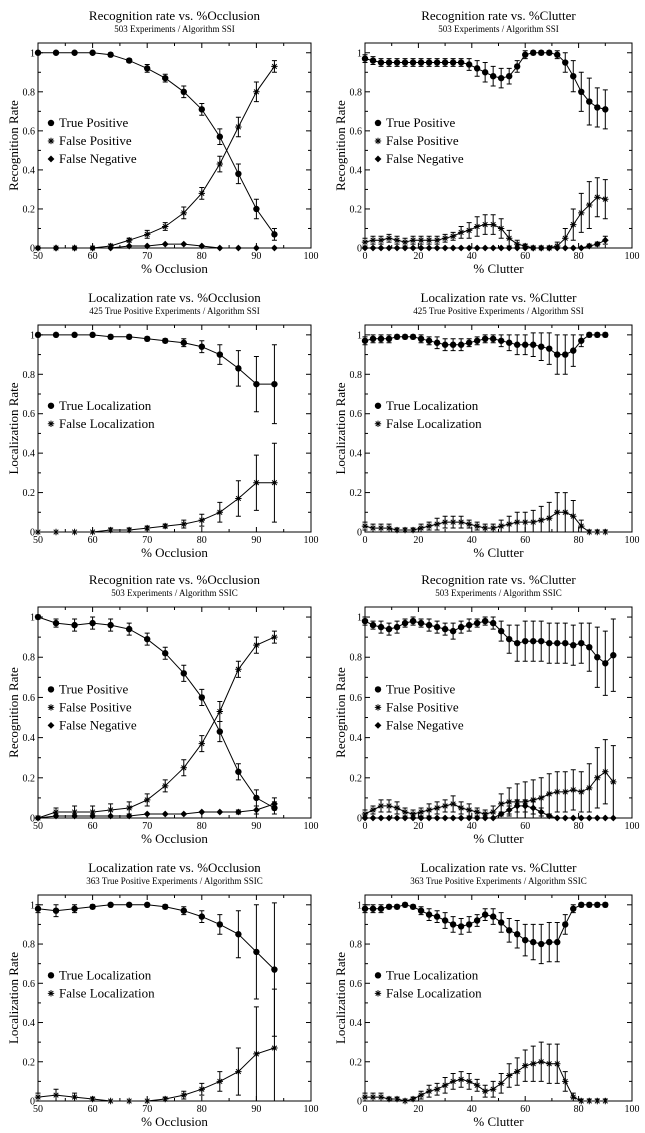 Image resolution: width=645 pixels, height=1133 pixels. Describe the element at coordinates (92, 158) in the screenshot. I see `legend-entry: False Negative` at that location.